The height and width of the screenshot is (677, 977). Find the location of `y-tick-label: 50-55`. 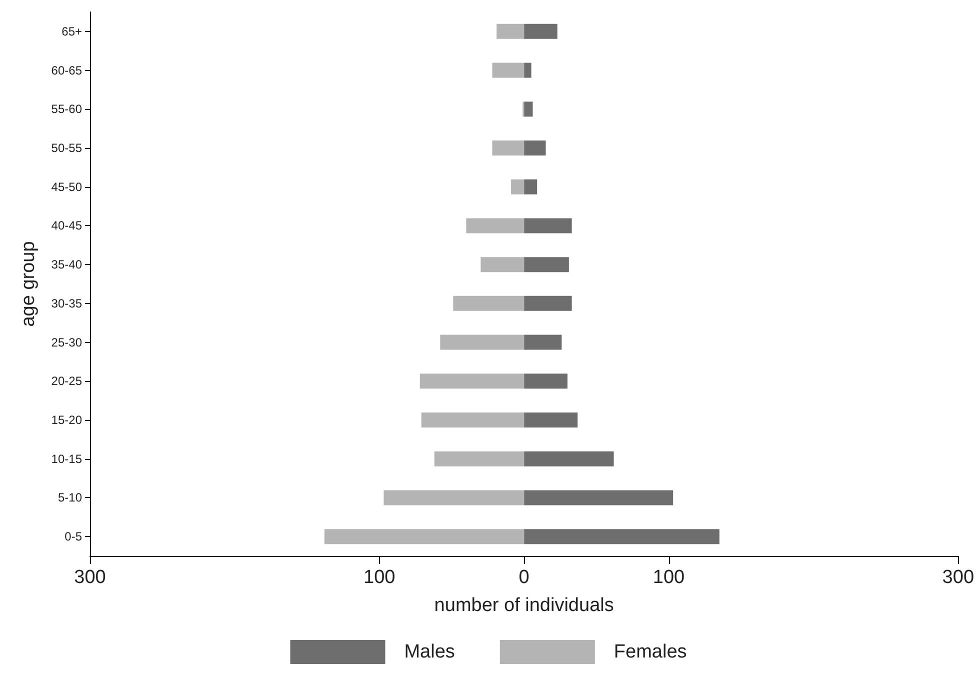

y-tick-label: 50-55 is located at coordinates (66, 148).